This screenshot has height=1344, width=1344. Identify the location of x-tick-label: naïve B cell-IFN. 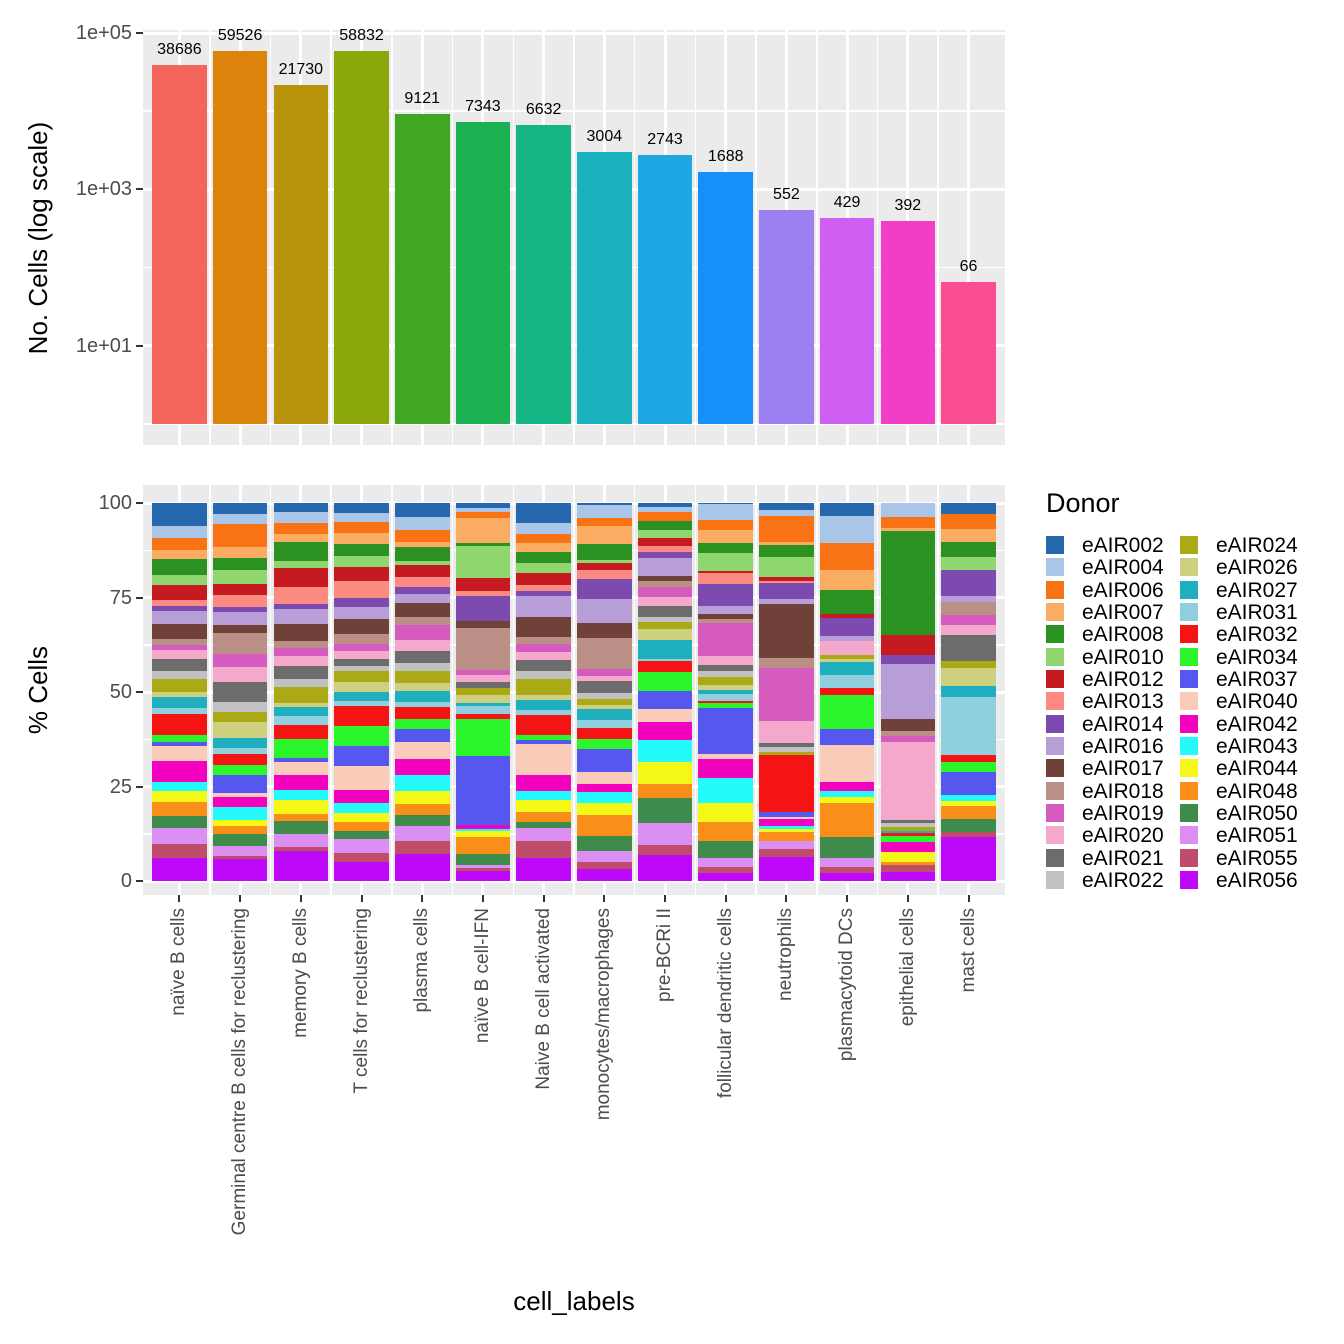
(482, 976).